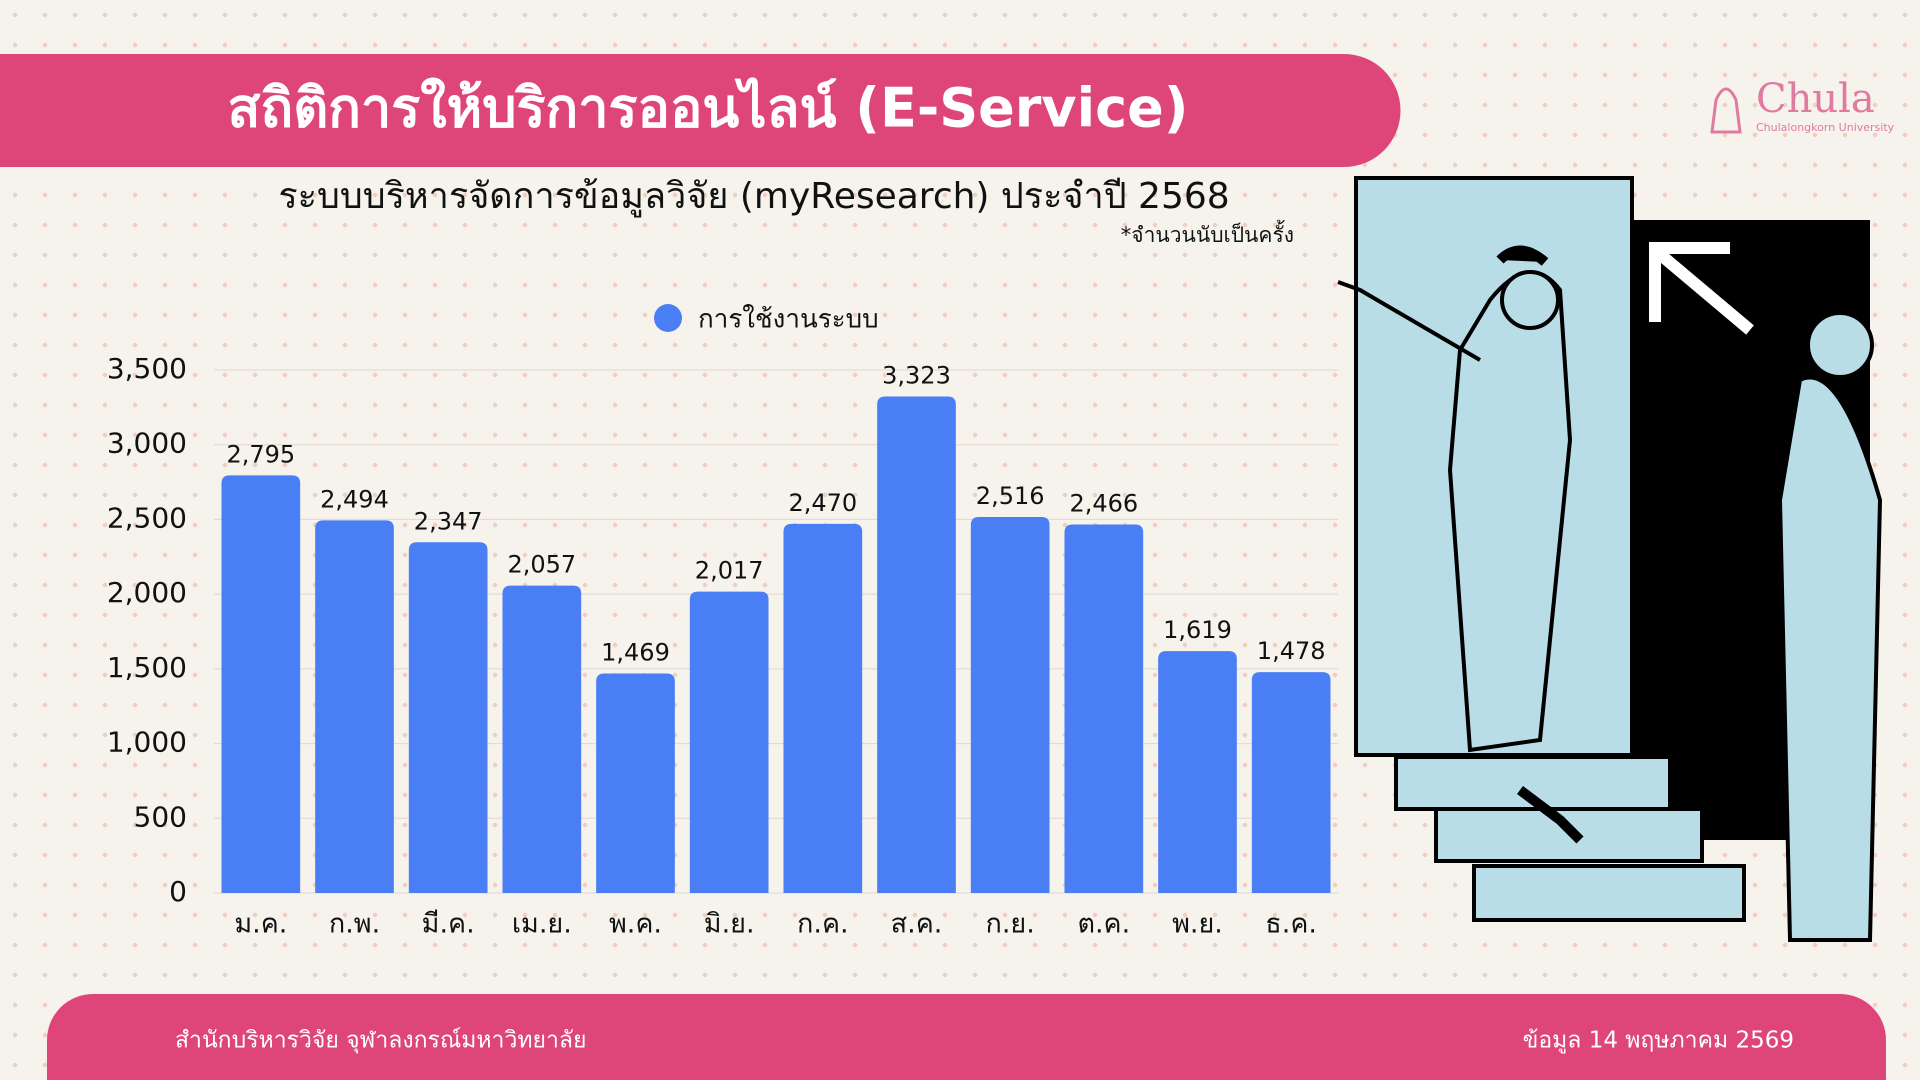 The width and height of the screenshot is (1920, 1080). Describe the element at coordinates (178, 891) in the screenshot. I see `y-tick-label: 0` at that location.